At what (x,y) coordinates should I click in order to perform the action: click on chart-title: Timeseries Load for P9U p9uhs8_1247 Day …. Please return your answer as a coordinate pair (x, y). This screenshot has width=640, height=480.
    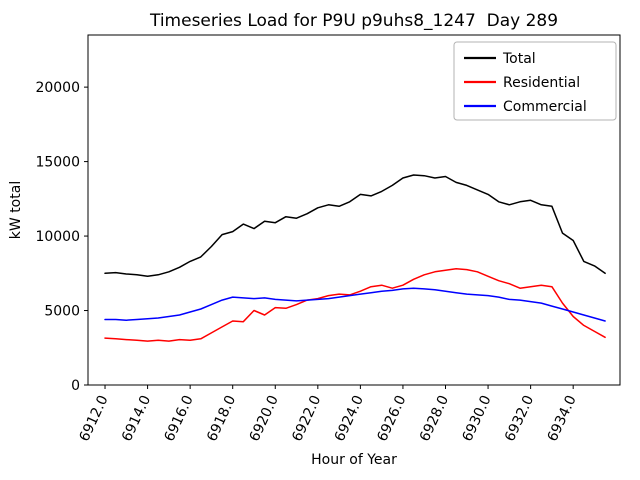
    Looking at the image, I should click on (353, 21).